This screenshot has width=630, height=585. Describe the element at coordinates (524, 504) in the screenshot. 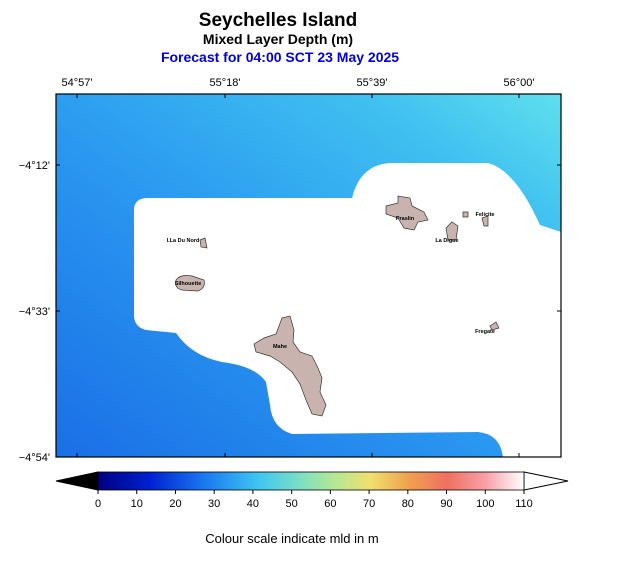

I see `colorbar-tick-label: 110` at that location.